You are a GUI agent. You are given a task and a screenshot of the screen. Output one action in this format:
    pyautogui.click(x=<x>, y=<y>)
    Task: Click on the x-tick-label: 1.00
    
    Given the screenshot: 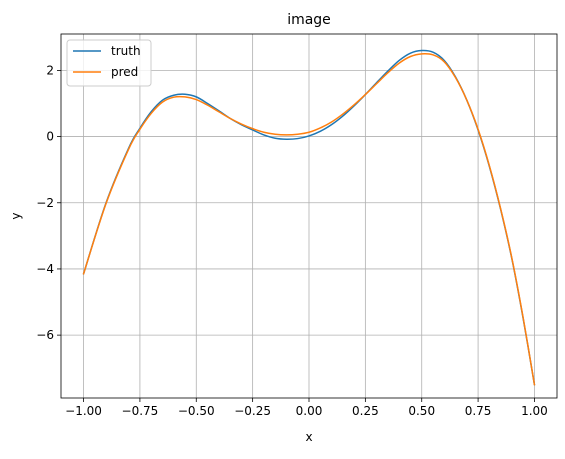 What is the action you would take?
    pyautogui.click(x=534, y=411)
    